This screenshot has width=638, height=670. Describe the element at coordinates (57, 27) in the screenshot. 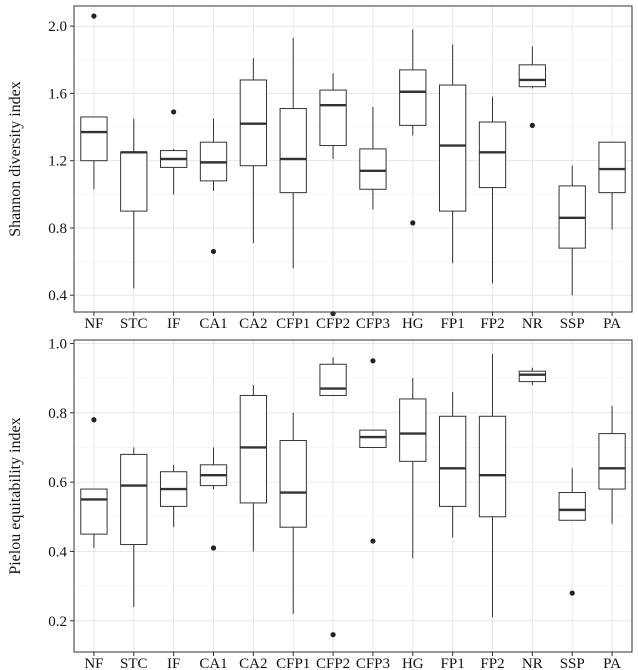

I see `y-tick-label: 2.0` at that location.